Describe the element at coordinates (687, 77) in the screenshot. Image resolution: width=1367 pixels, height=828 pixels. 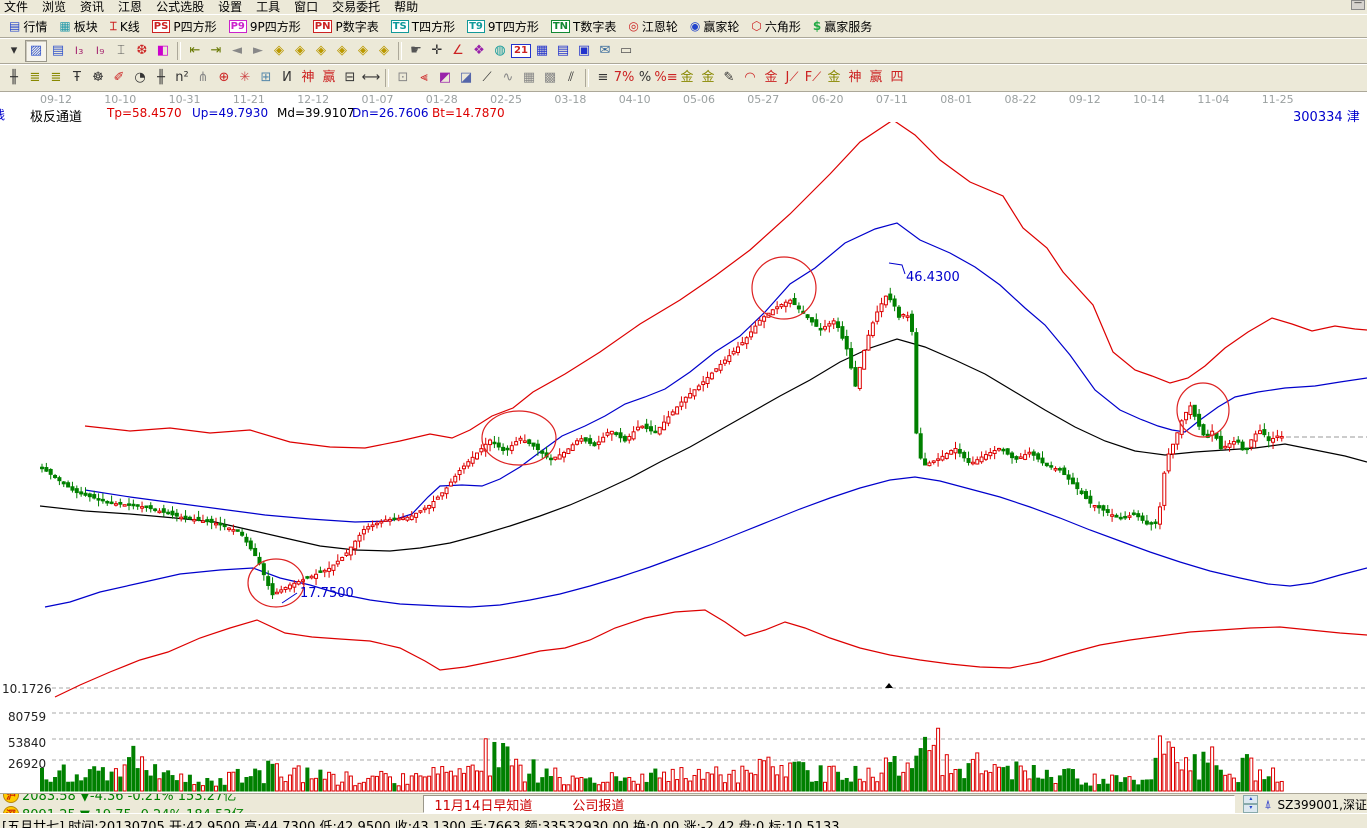
I see `gold-circle-icon: 金` at that location.